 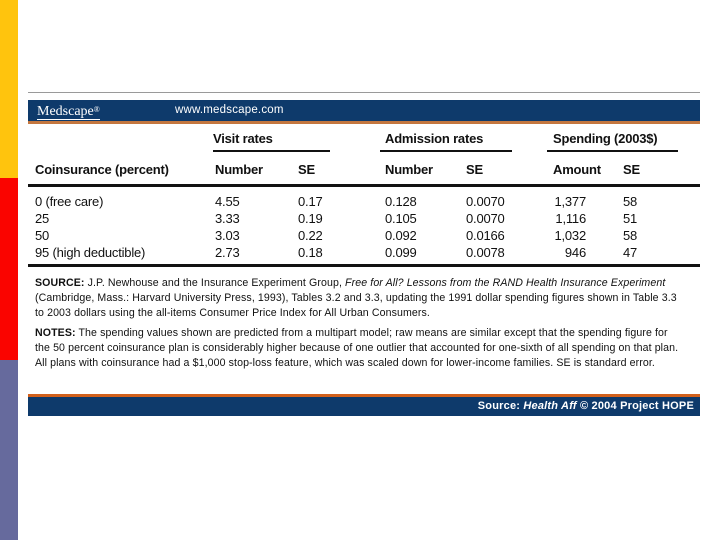 What do you see at coordinates (575, 252) in the screenshot?
I see `cell-amount: 946` at bounding box center [575, 252].